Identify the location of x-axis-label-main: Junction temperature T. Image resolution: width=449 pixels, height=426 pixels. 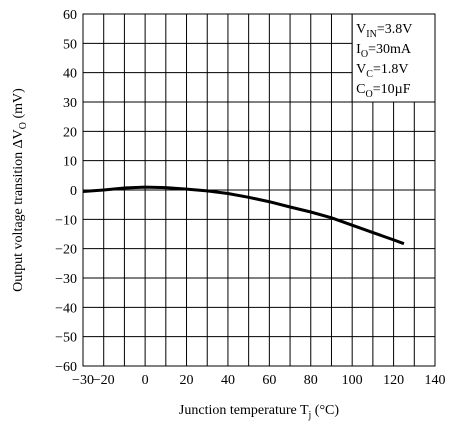
(244, 410).